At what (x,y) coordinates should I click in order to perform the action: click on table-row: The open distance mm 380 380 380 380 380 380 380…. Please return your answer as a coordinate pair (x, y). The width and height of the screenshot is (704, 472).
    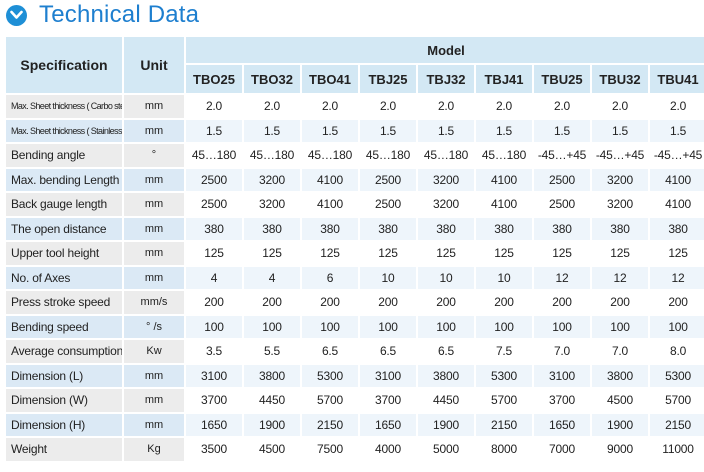
    Looking at the image, I should click on (355, 228).